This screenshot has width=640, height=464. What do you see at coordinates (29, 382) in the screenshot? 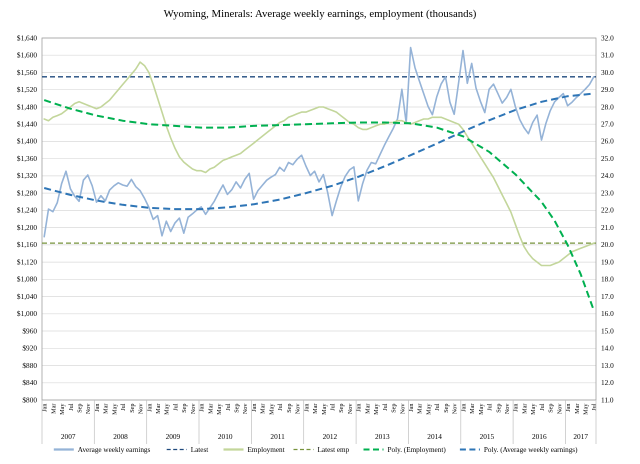
I see `left-axis-label: $840` at bounding box center [29, 382].